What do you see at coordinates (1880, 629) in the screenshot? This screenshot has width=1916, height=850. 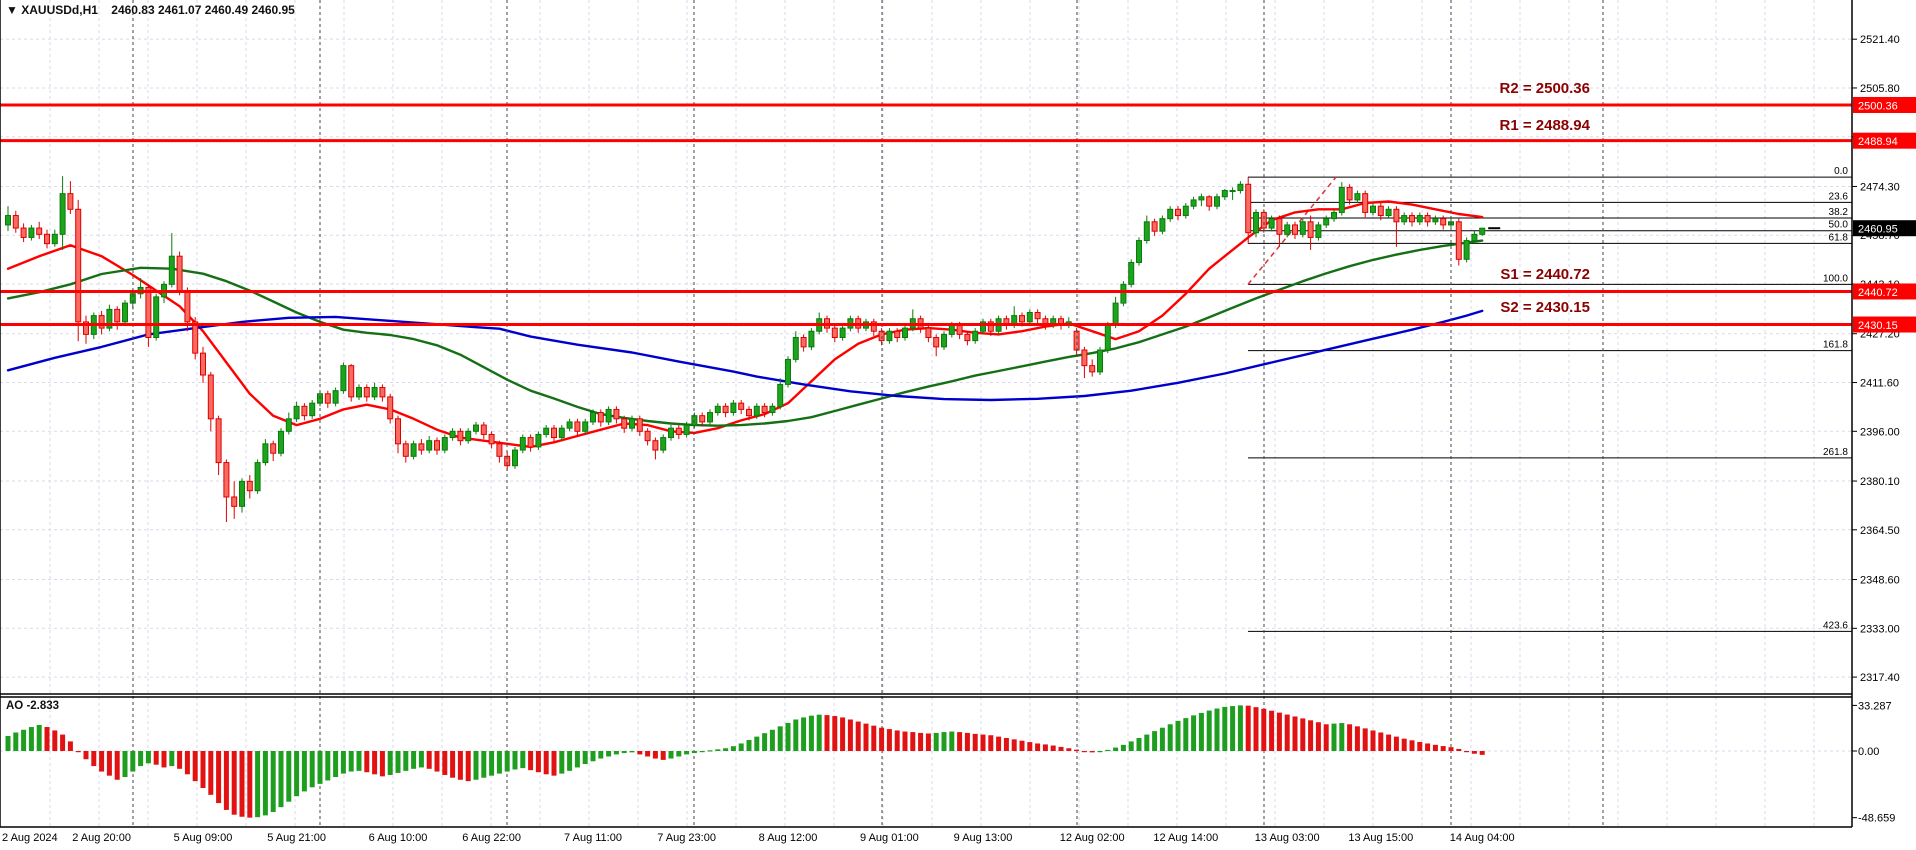 I see `price-tick-label: 2333.00` at bounding box center [1880, 629].